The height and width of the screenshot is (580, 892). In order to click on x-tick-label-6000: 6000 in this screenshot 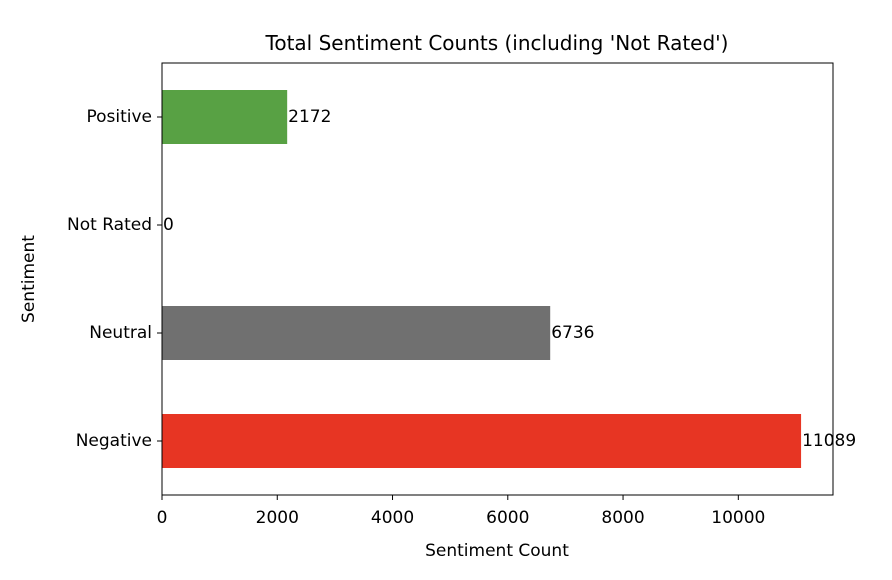, I will do `click(507, 518)`.